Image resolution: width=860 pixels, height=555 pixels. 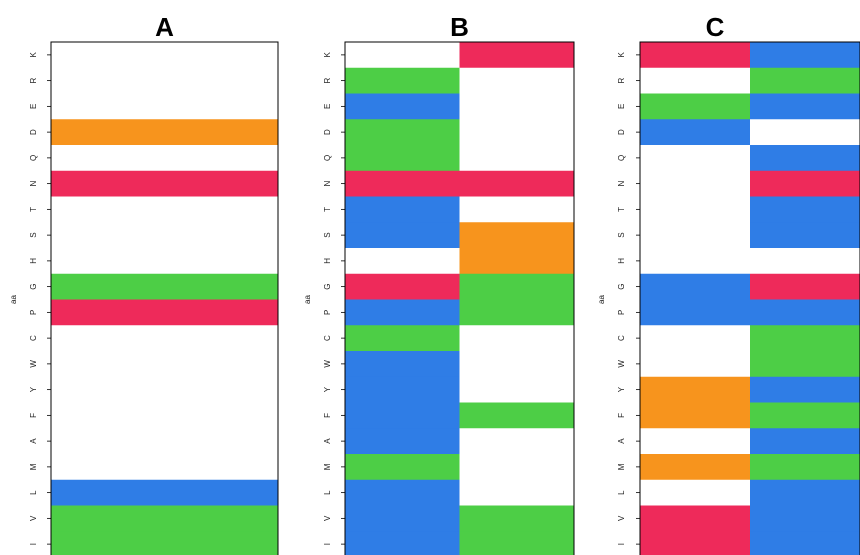 What do you see at coordinates (621, 209) in the screenshot?
I see `y-tick-label: T` at bounding box center [621, 209].